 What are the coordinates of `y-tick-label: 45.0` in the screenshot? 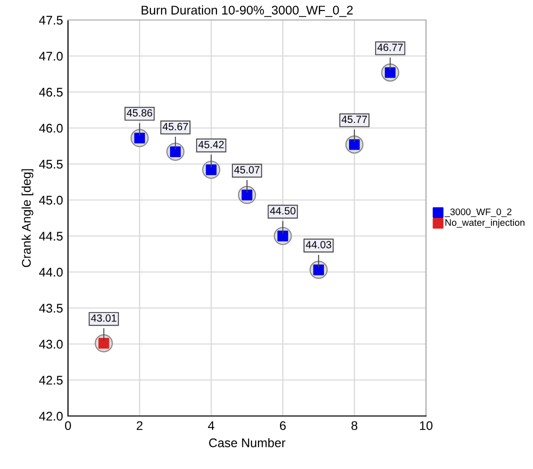 It's located at (51, 200).